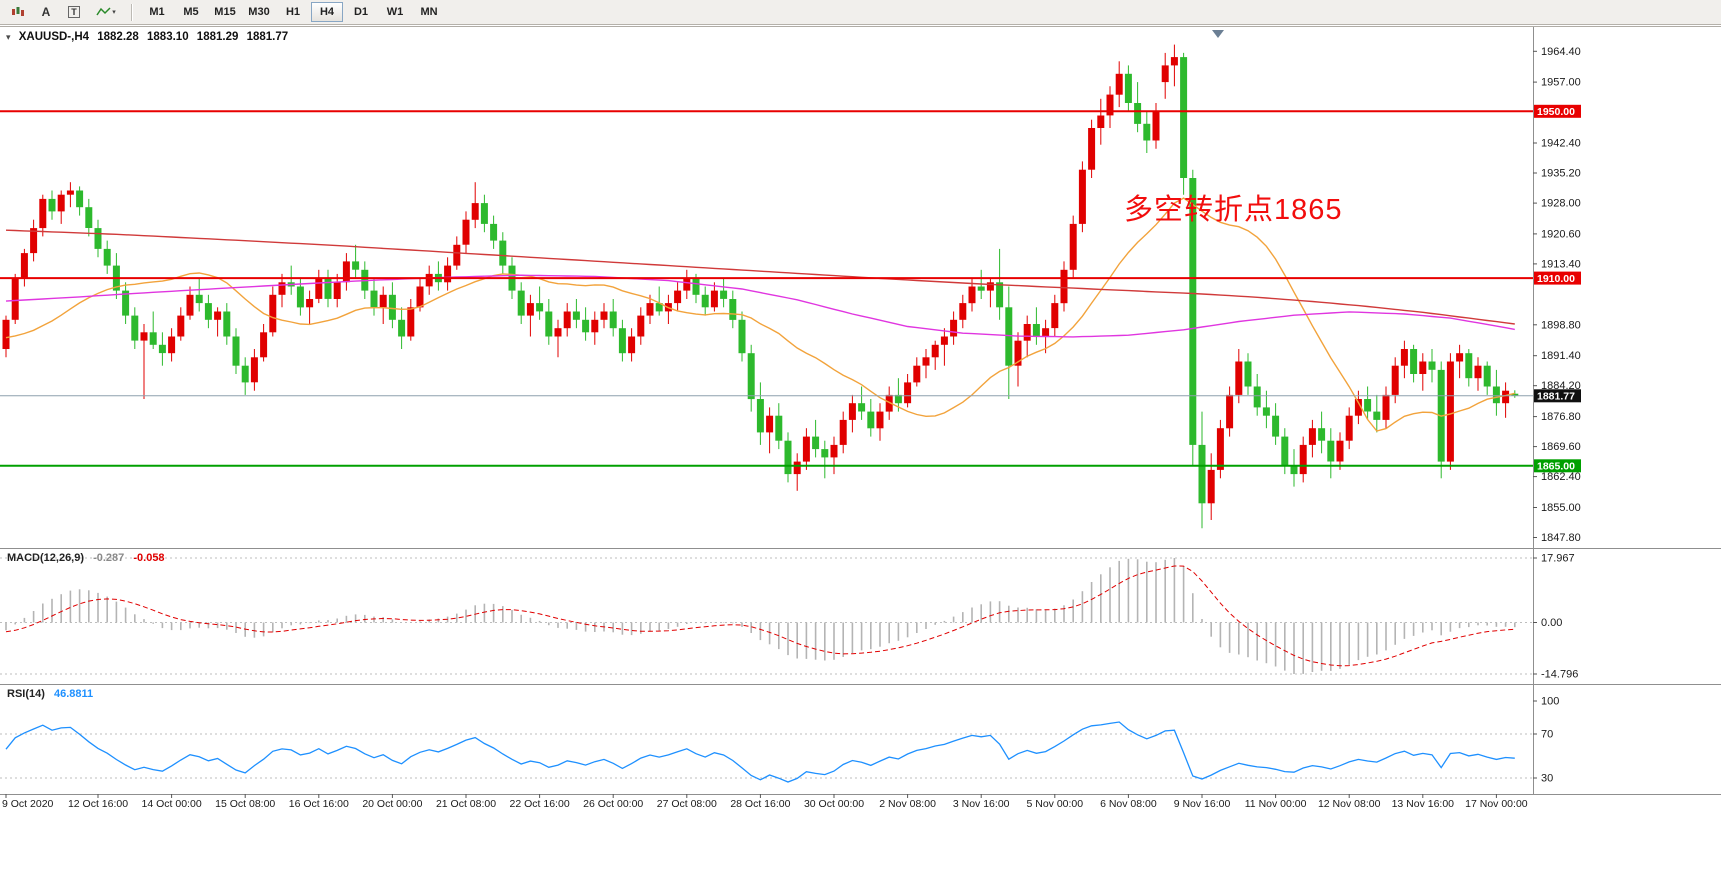 This screenshot has height=893, width=1721. I want to click on rsi-panel, so click(766, 752).